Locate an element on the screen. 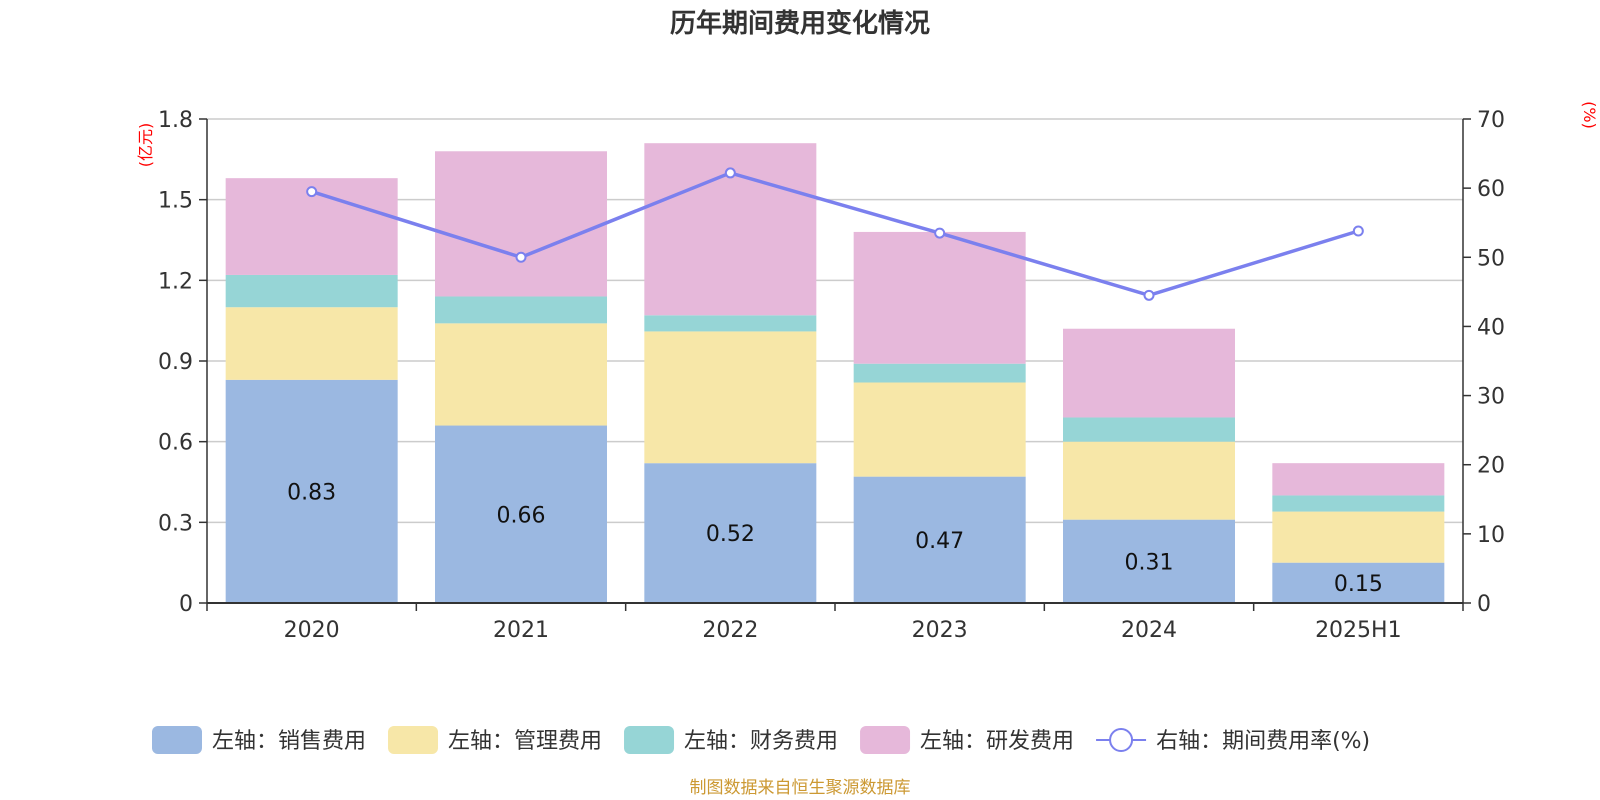  right-axis-tick-label: 70 is located at coordinates (1491, 120).